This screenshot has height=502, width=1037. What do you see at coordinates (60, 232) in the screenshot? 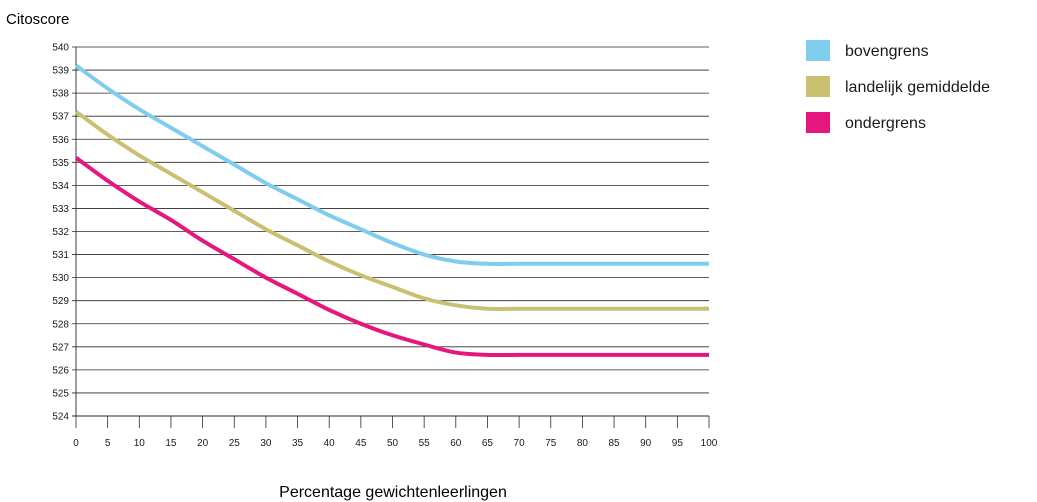
I see `y-tick-label: 532` at bounding box center [60, 232].